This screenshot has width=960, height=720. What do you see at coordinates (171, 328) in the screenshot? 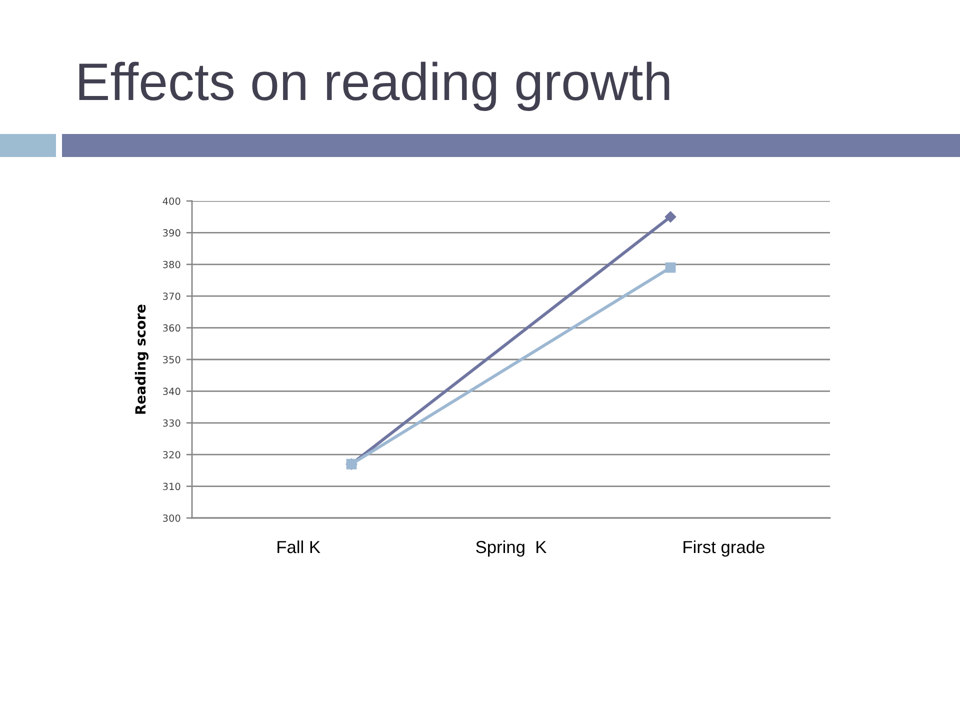
I see `y-tick-label: 360` at bounding box center [171, 328].